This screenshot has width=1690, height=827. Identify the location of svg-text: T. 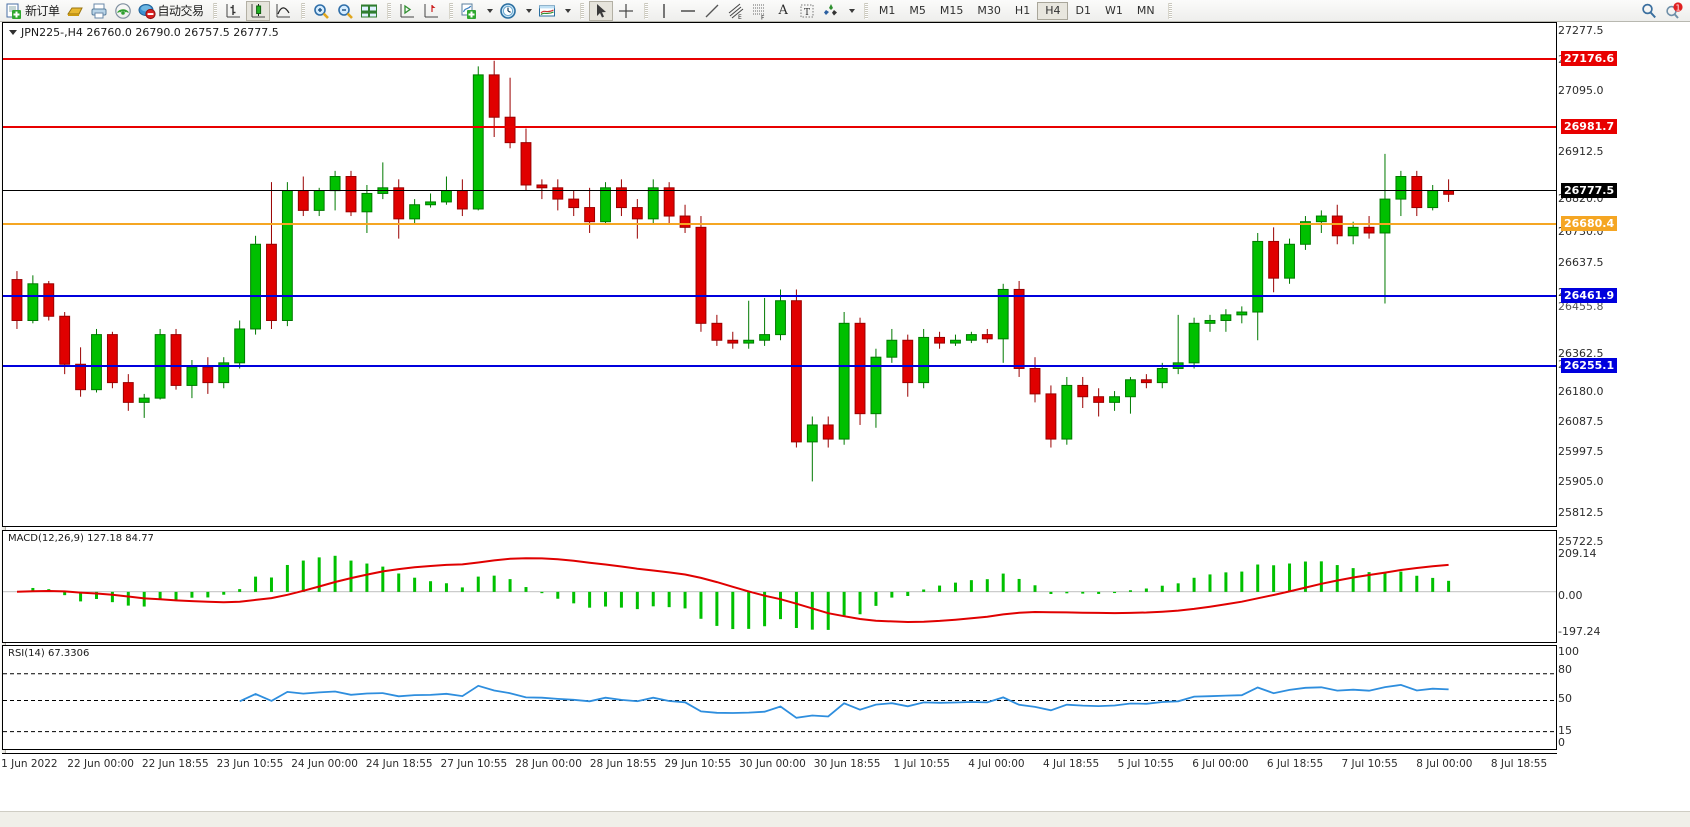
(807, 13).